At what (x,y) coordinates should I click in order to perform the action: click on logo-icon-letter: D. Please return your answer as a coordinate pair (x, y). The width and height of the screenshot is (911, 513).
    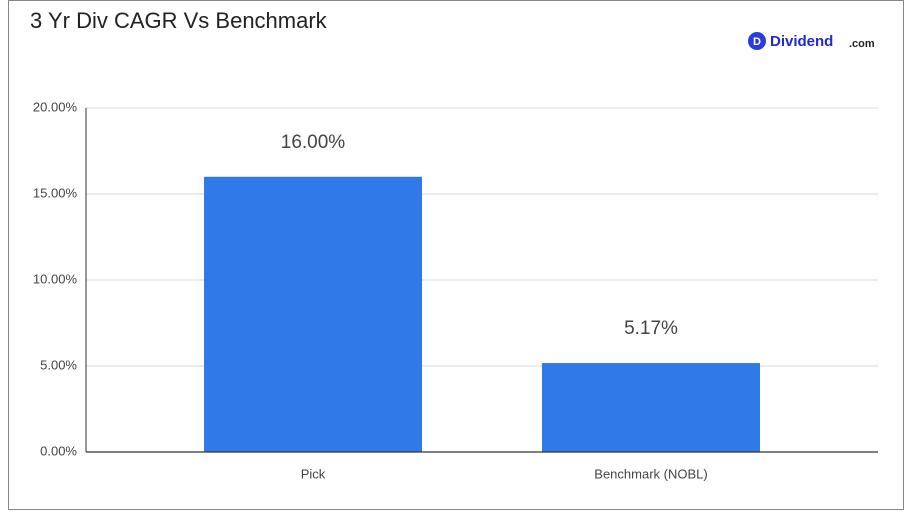
    Looking at the image, I should click on (757, 42).